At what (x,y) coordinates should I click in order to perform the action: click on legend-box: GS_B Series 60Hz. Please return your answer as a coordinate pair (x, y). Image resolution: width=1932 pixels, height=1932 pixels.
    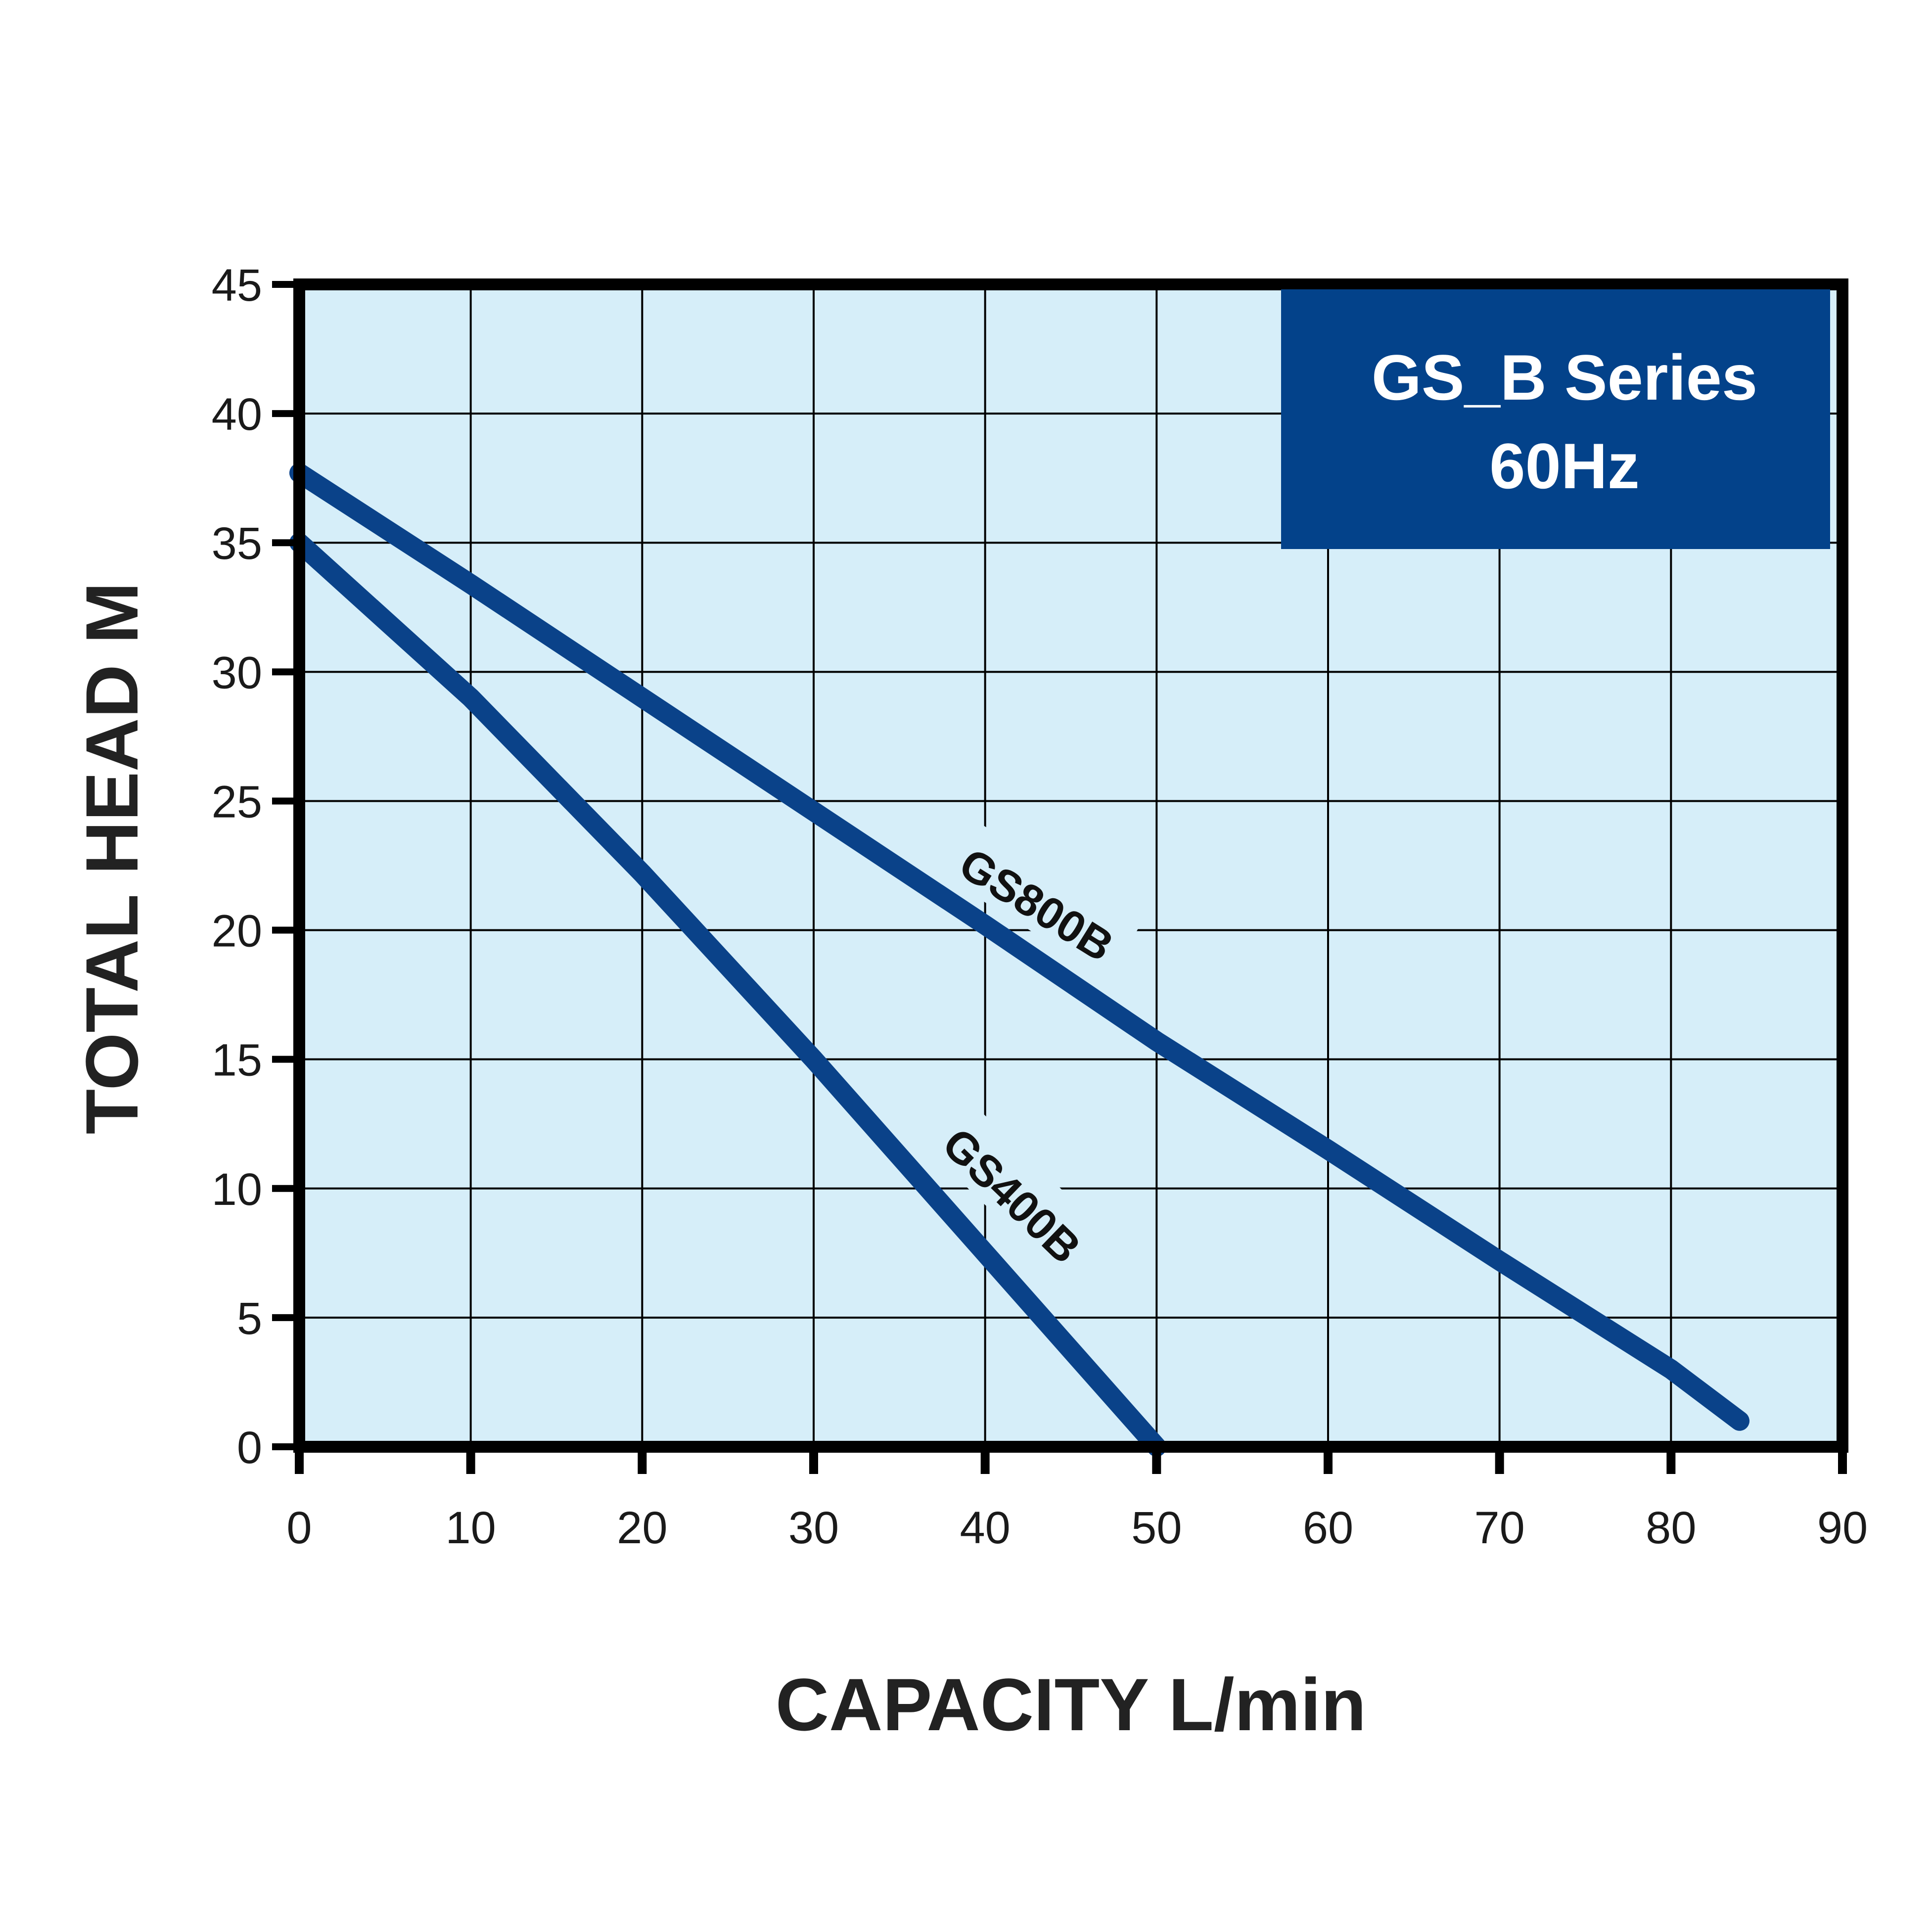
    Looking at the image, I should click on (1555, 419).